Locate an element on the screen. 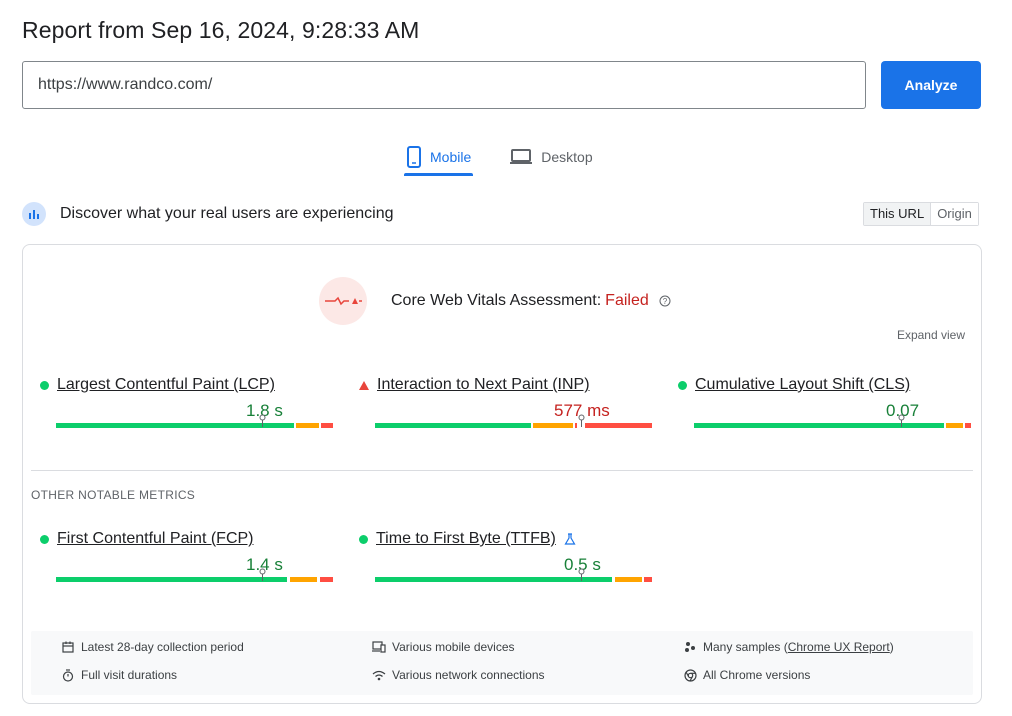  collection-period-text: Latest 28-day collection period is located at coordinates (162, 647).